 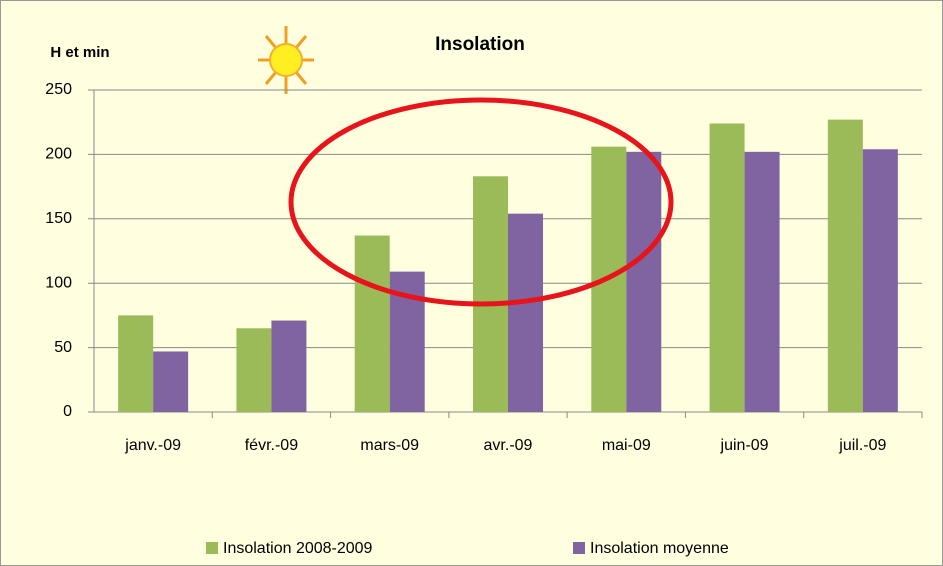 What do you see at coordinates (63, 347) in the screenshot?
I see `y-tick-label: 50` at bounding box center [63, 347].